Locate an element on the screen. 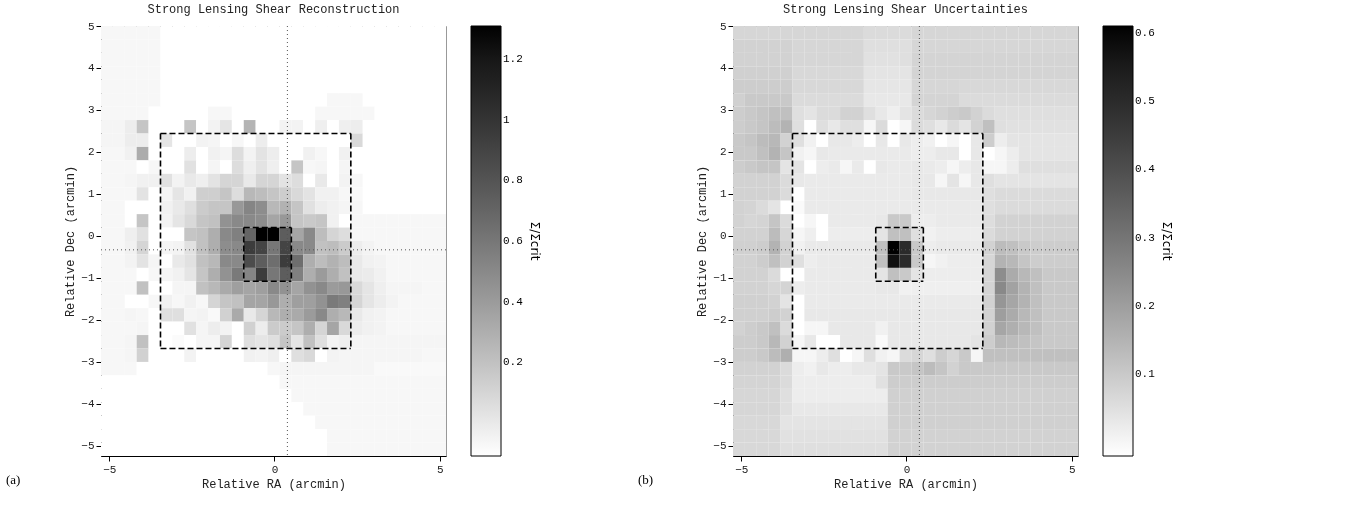 This screenshot has width=1371, height=520. color-bar-label: 0.3 is located at coordinates (1145, 237).